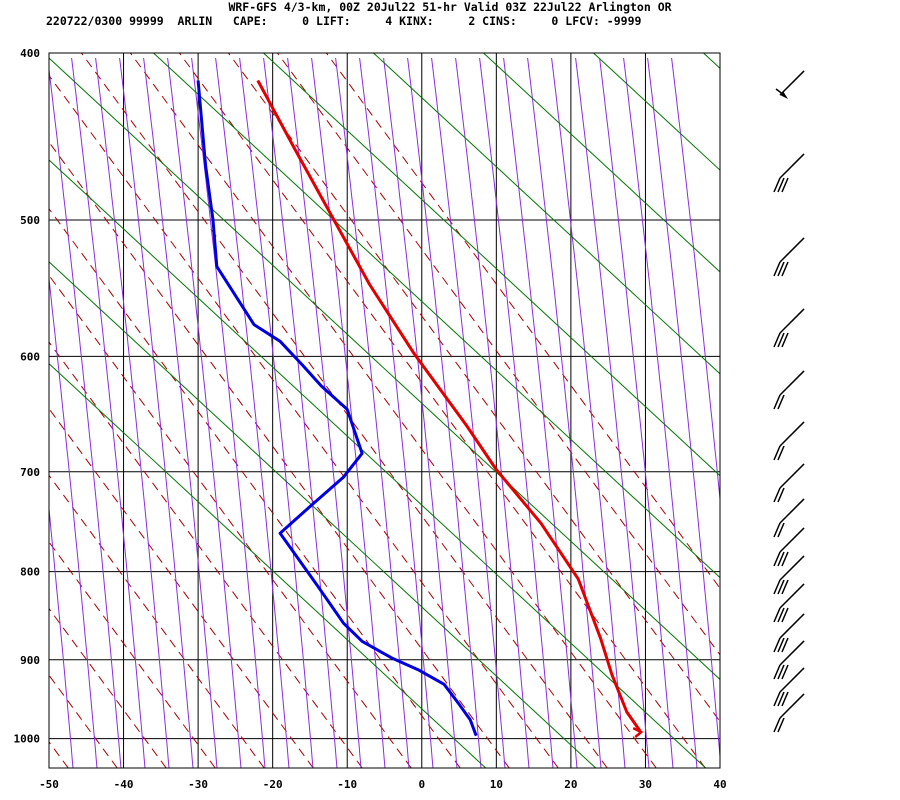 Image resolution: width=900 pixels, height=800 pixels. What do you see at coordinates (273, 784) in the screenshot?
I see `x-tick-label: -20` at bounding box center [273, 784].